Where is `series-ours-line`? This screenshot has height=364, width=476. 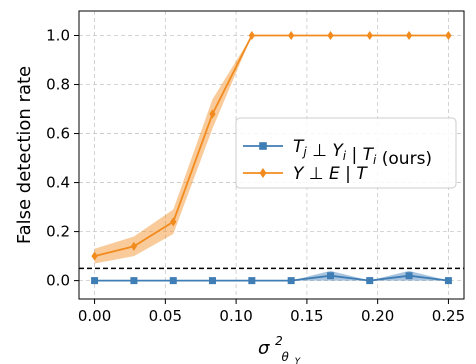
series-ours-line is located at coordinates (271, 278).